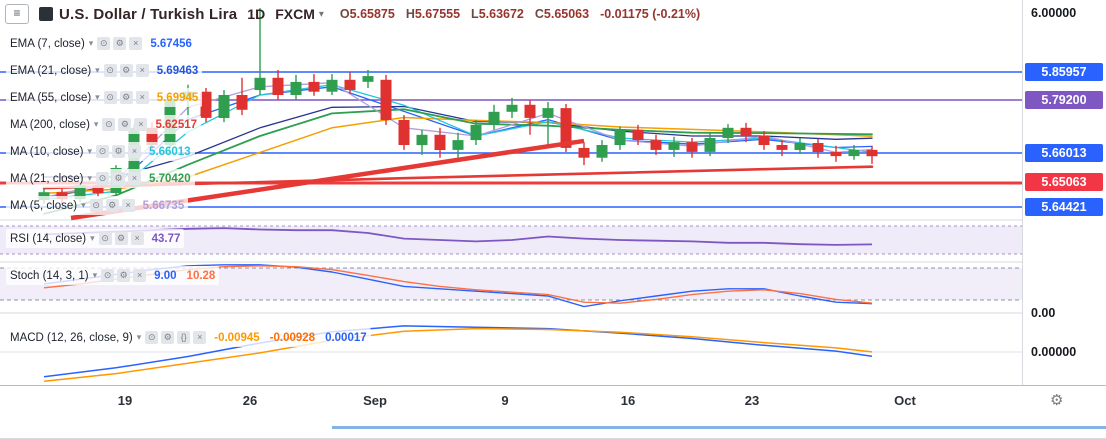 The image size is (1106, 439). Describe the element at coordinates (256, 14) in the screenshot. I see `interval-selector: 1D` at that location.